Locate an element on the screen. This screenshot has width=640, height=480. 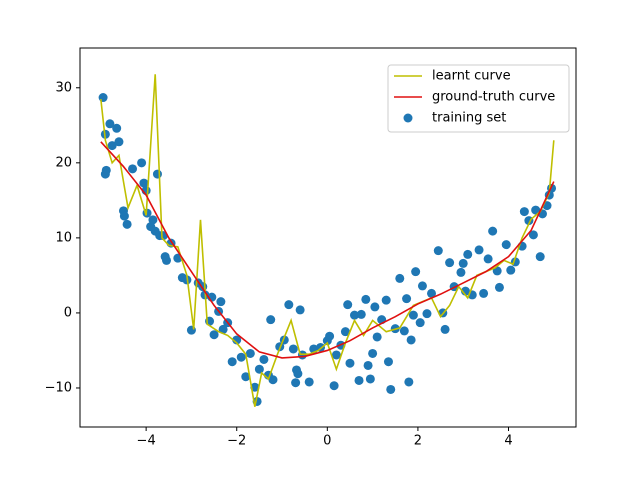
x-tick-label: −2 is located at coordinates (236, 441).